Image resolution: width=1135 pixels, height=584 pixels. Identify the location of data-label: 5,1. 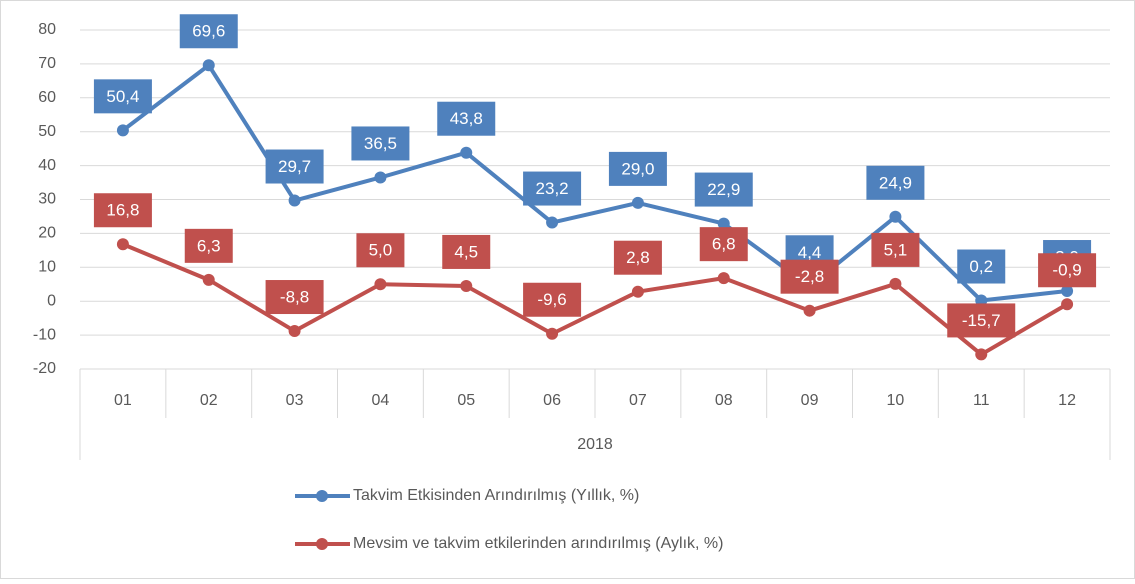
(896, 249).